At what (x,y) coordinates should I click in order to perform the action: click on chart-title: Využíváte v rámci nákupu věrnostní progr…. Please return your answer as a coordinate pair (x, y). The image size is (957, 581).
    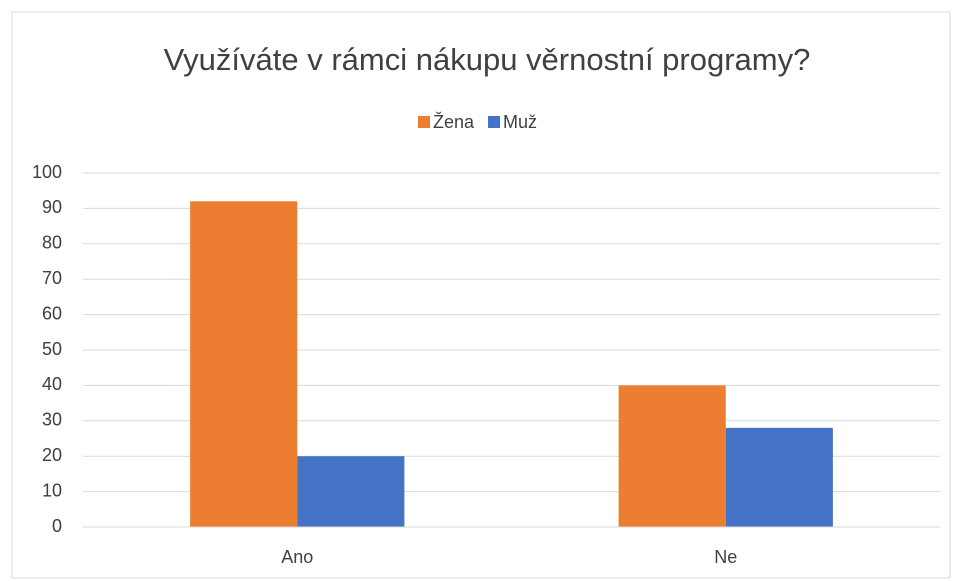
    Looking at the image, I should click on (487, 59).